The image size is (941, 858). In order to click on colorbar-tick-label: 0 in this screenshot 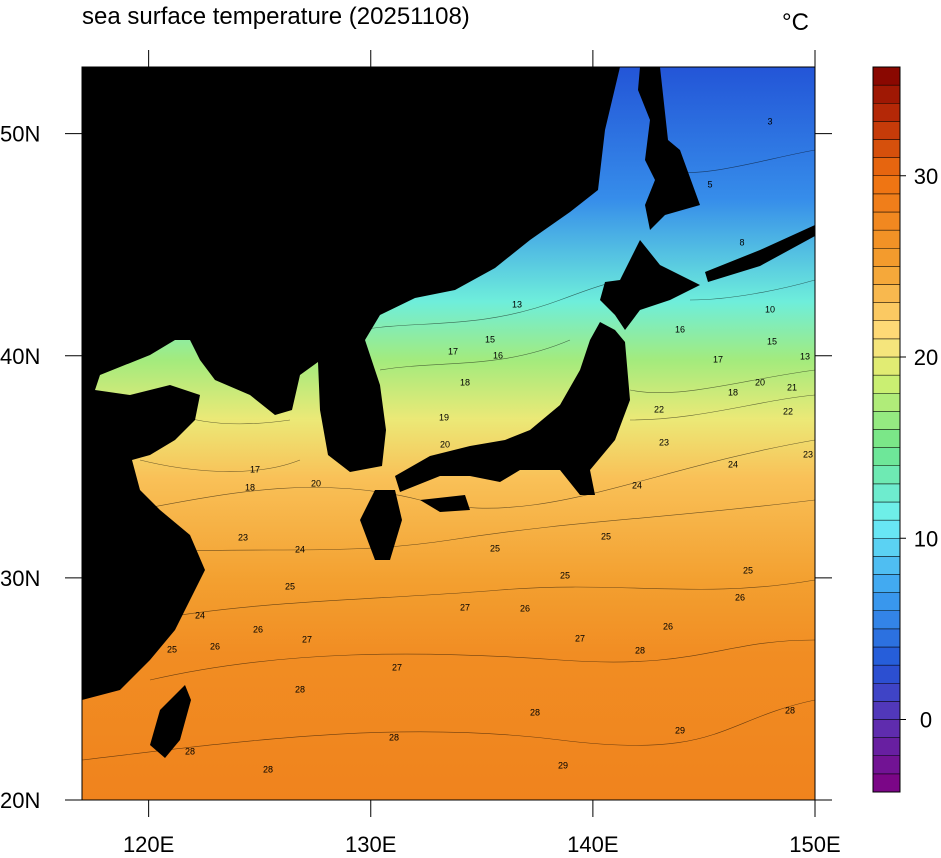, I will do `click(926, 720)`.